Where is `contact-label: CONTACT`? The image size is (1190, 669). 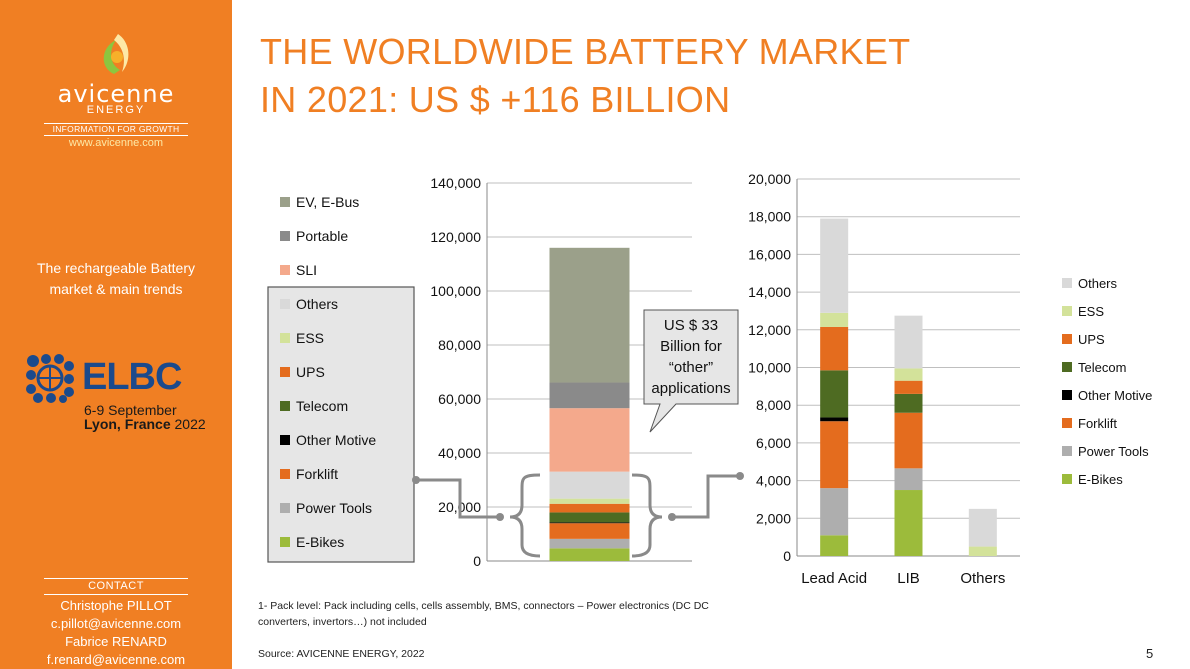 contact-label: CONTACT is located at coordinates (116, 586).